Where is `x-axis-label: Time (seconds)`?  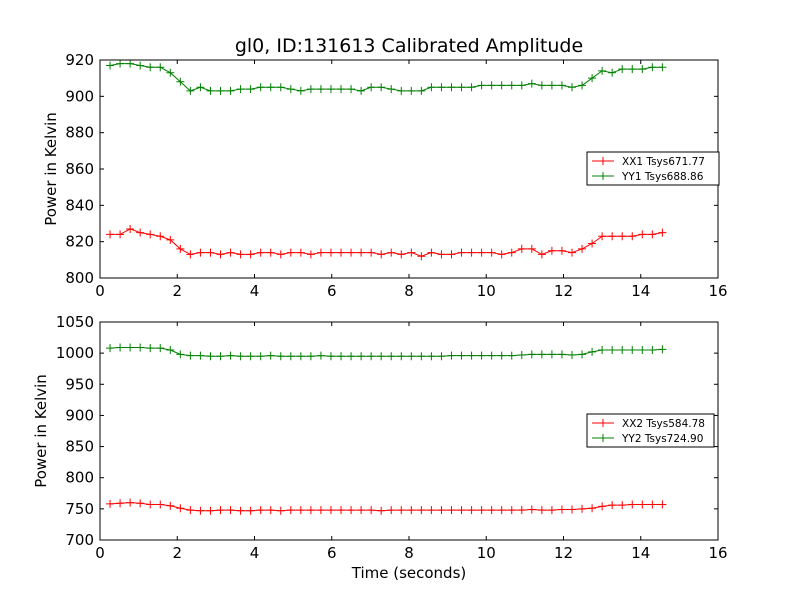 x-axis-label: Time (seconds) is located at coordinates (409, 573).